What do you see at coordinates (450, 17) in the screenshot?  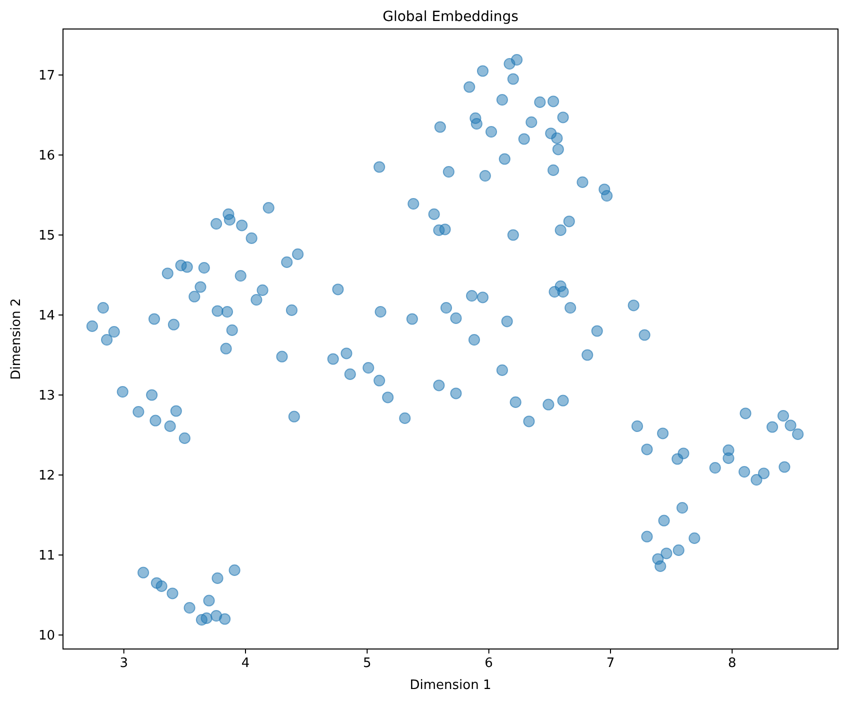 I see `chart-title: Global Embeddings` at bounding box center [450, 17].